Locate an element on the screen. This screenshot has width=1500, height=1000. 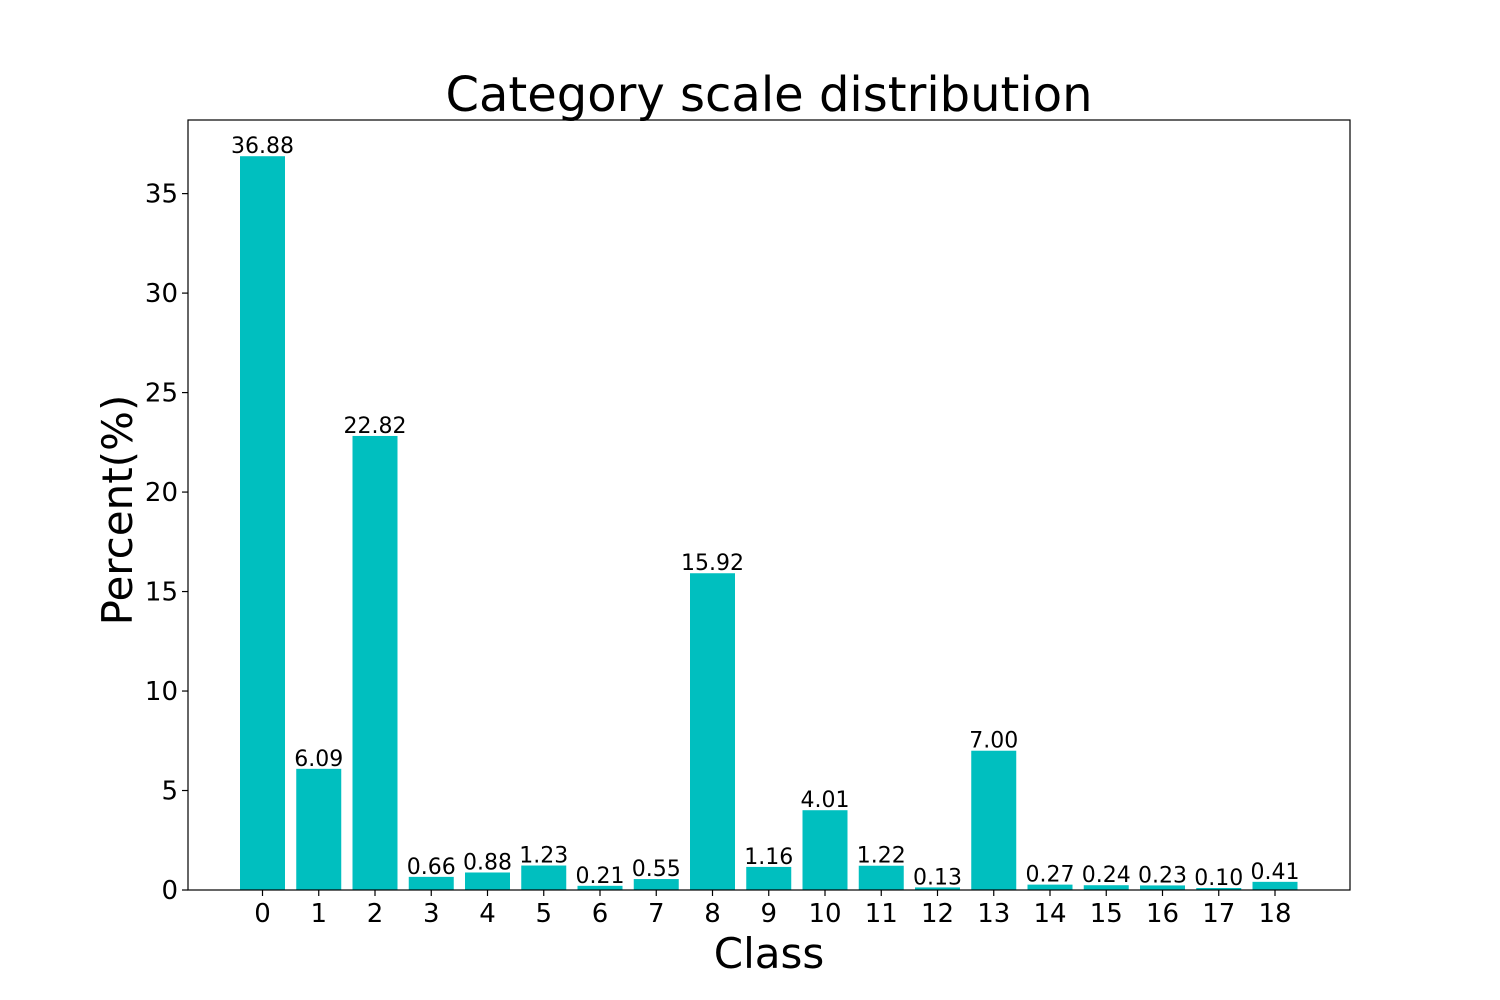
value-label-class-5: 1.23 is located at coordinates (543, 856).